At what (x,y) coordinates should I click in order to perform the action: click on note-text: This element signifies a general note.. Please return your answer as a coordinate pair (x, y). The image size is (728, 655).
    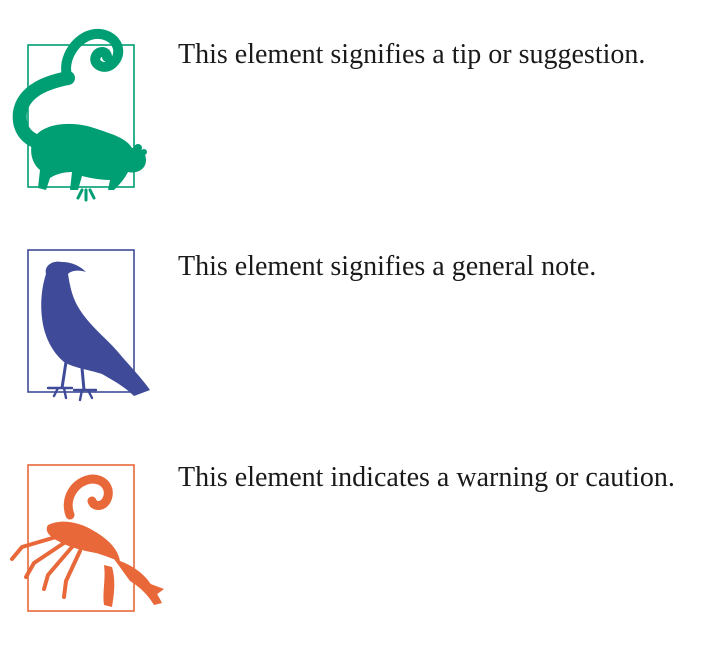
    Looking at the image, I should click on (387, 266).